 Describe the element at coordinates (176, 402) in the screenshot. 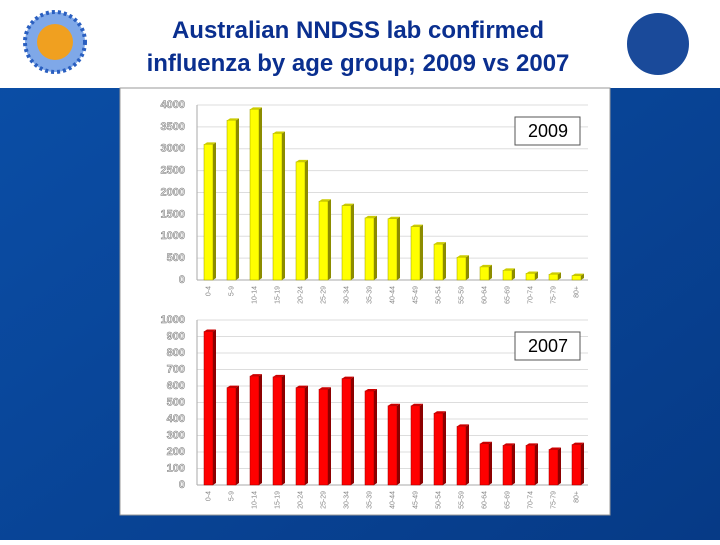

I see `y-tick-label: 500` at that location.